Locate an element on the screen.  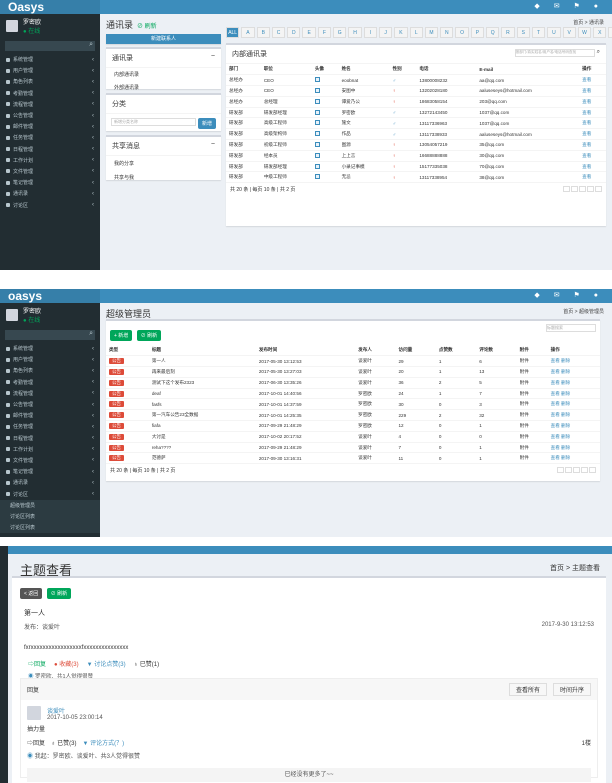
column-header: 发布时间 is located at coordinates (305, 351).